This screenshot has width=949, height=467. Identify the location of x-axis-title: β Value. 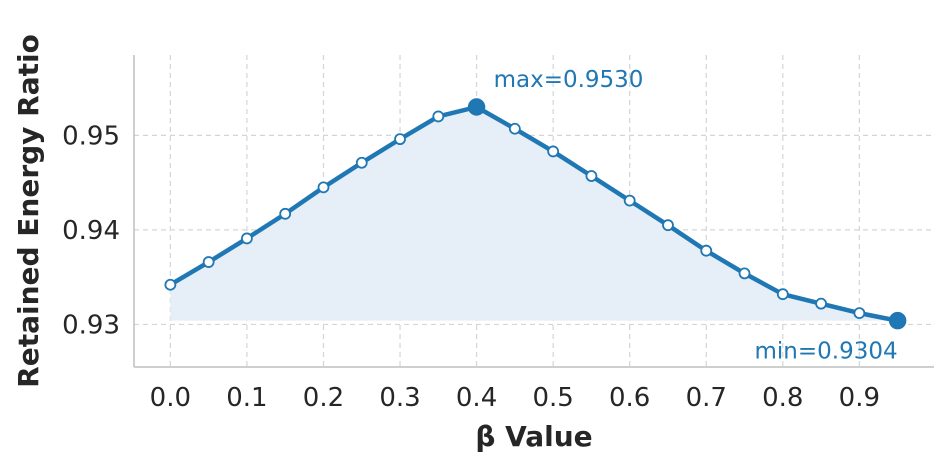
(533, 436).